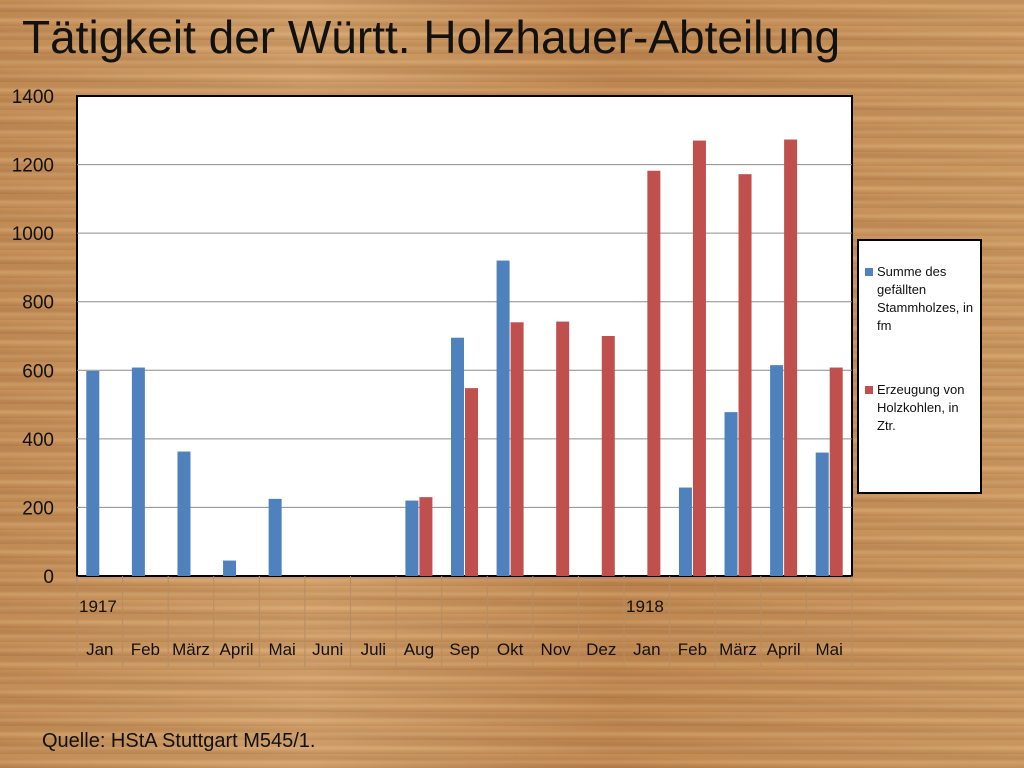 This screenshot has height=768, width=1024. I want to click on legend-entry-series-2: Erzeugung von Holzkohlen, in Ztr., so click(919, 408).